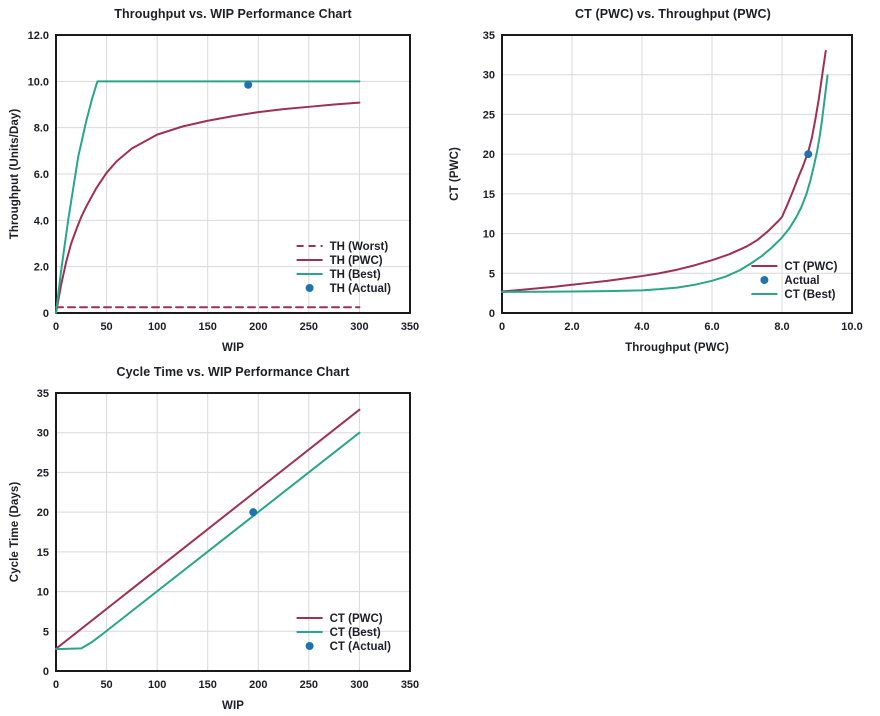 Image resolution: width=880 pixels, height=716 pixels. What do you see at coordinates (41, 221) in the screenshot?
I see `y-tick-label: 4.0` at bounding box center [41, 221].